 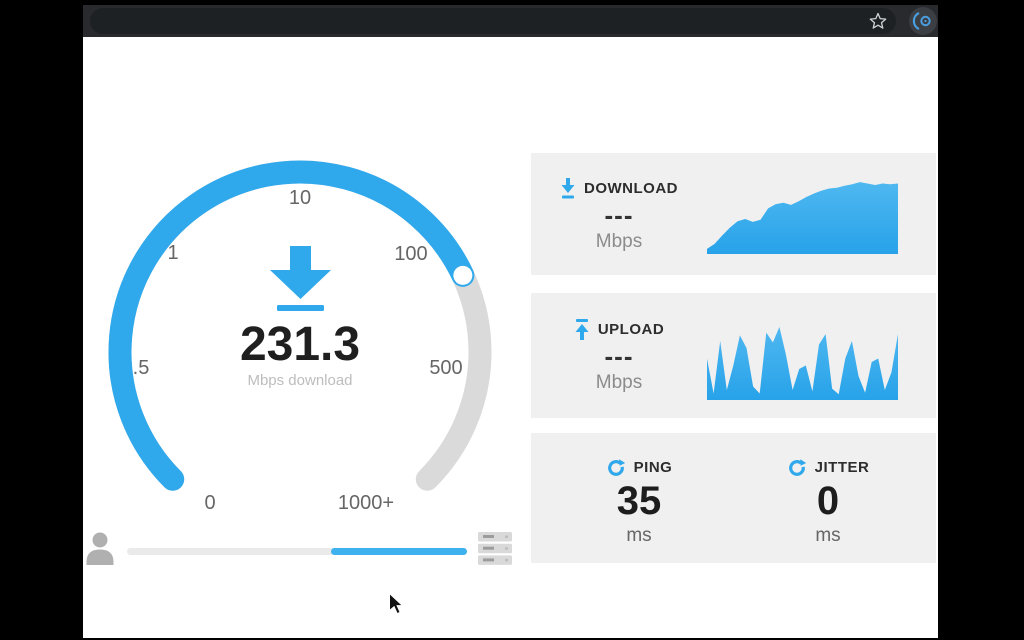 What do you see at coordinates (631, 329) in the screenshot?
I see `upload-label: UPLOAD` at bounding box center [631, 329].